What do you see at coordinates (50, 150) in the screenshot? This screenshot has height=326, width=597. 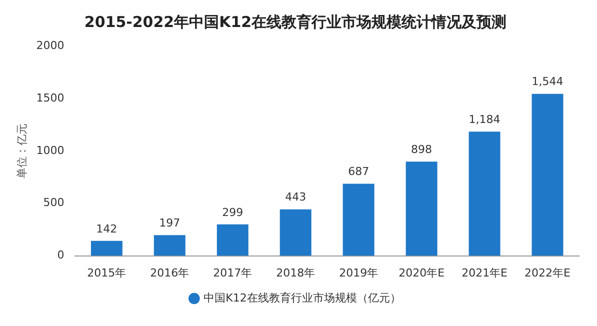 I see `y-tick-label: 1000` at bounding box center [50, 150].